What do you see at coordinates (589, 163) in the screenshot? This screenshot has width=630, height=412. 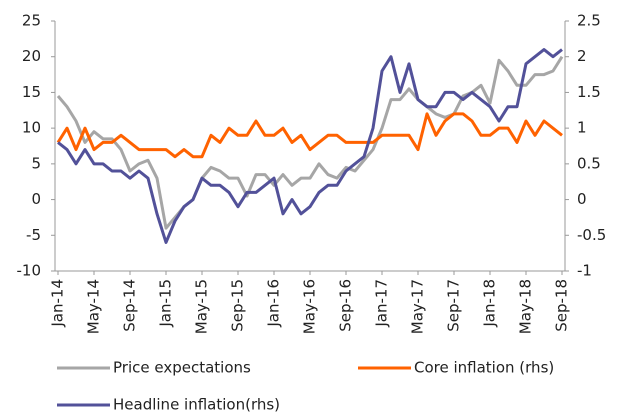 I see `y2-tick-label: 0.5` at bounding box center [589, 163].